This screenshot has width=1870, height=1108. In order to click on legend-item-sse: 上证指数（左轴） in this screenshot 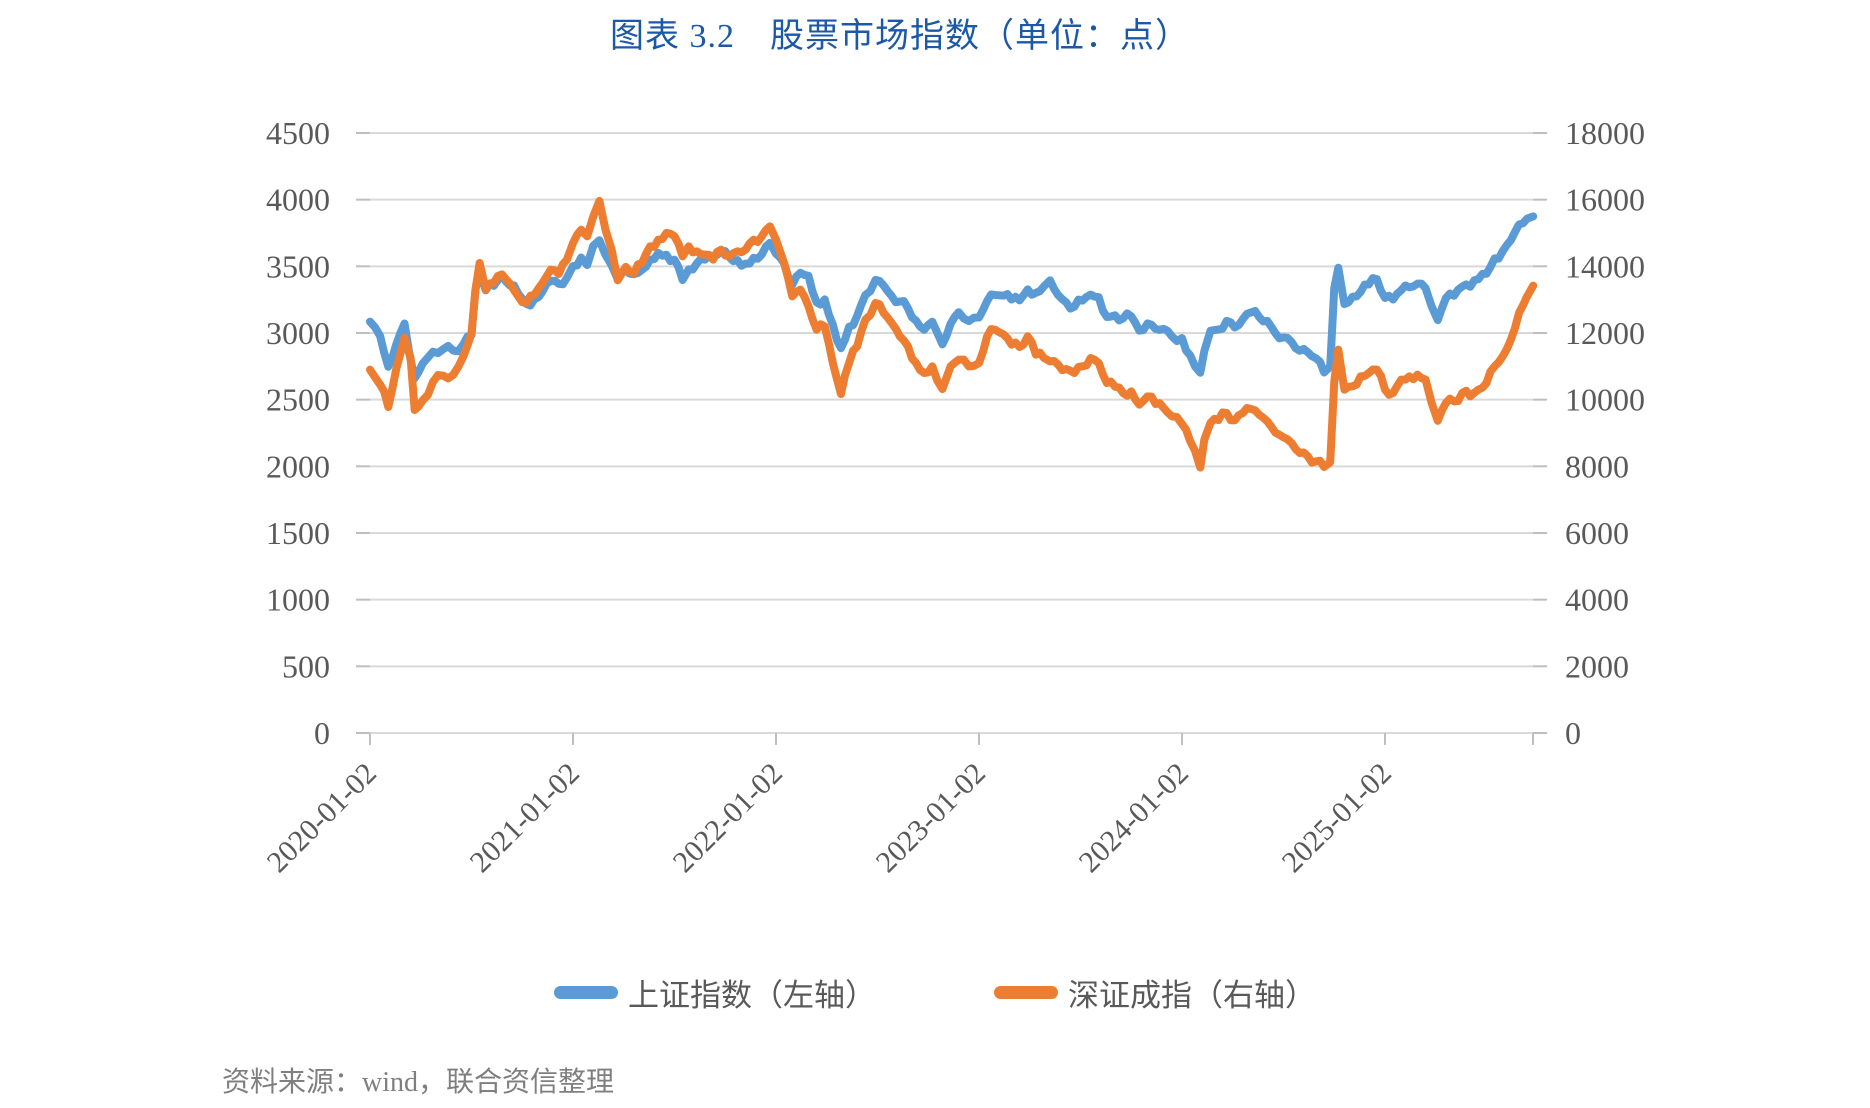, I will do `click(715, 992)`.